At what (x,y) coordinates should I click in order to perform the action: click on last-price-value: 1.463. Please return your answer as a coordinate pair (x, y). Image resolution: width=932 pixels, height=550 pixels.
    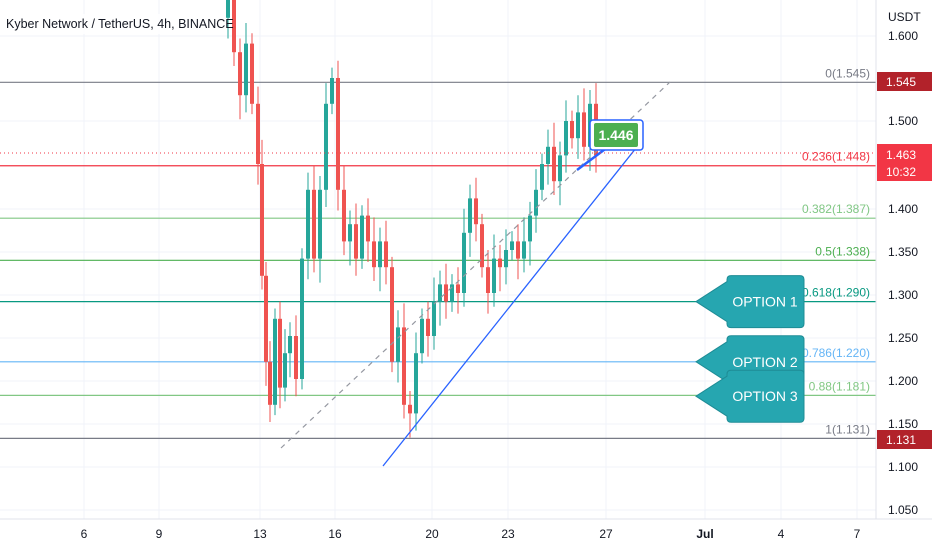
    Looking at the image, I should click on (901, 155).